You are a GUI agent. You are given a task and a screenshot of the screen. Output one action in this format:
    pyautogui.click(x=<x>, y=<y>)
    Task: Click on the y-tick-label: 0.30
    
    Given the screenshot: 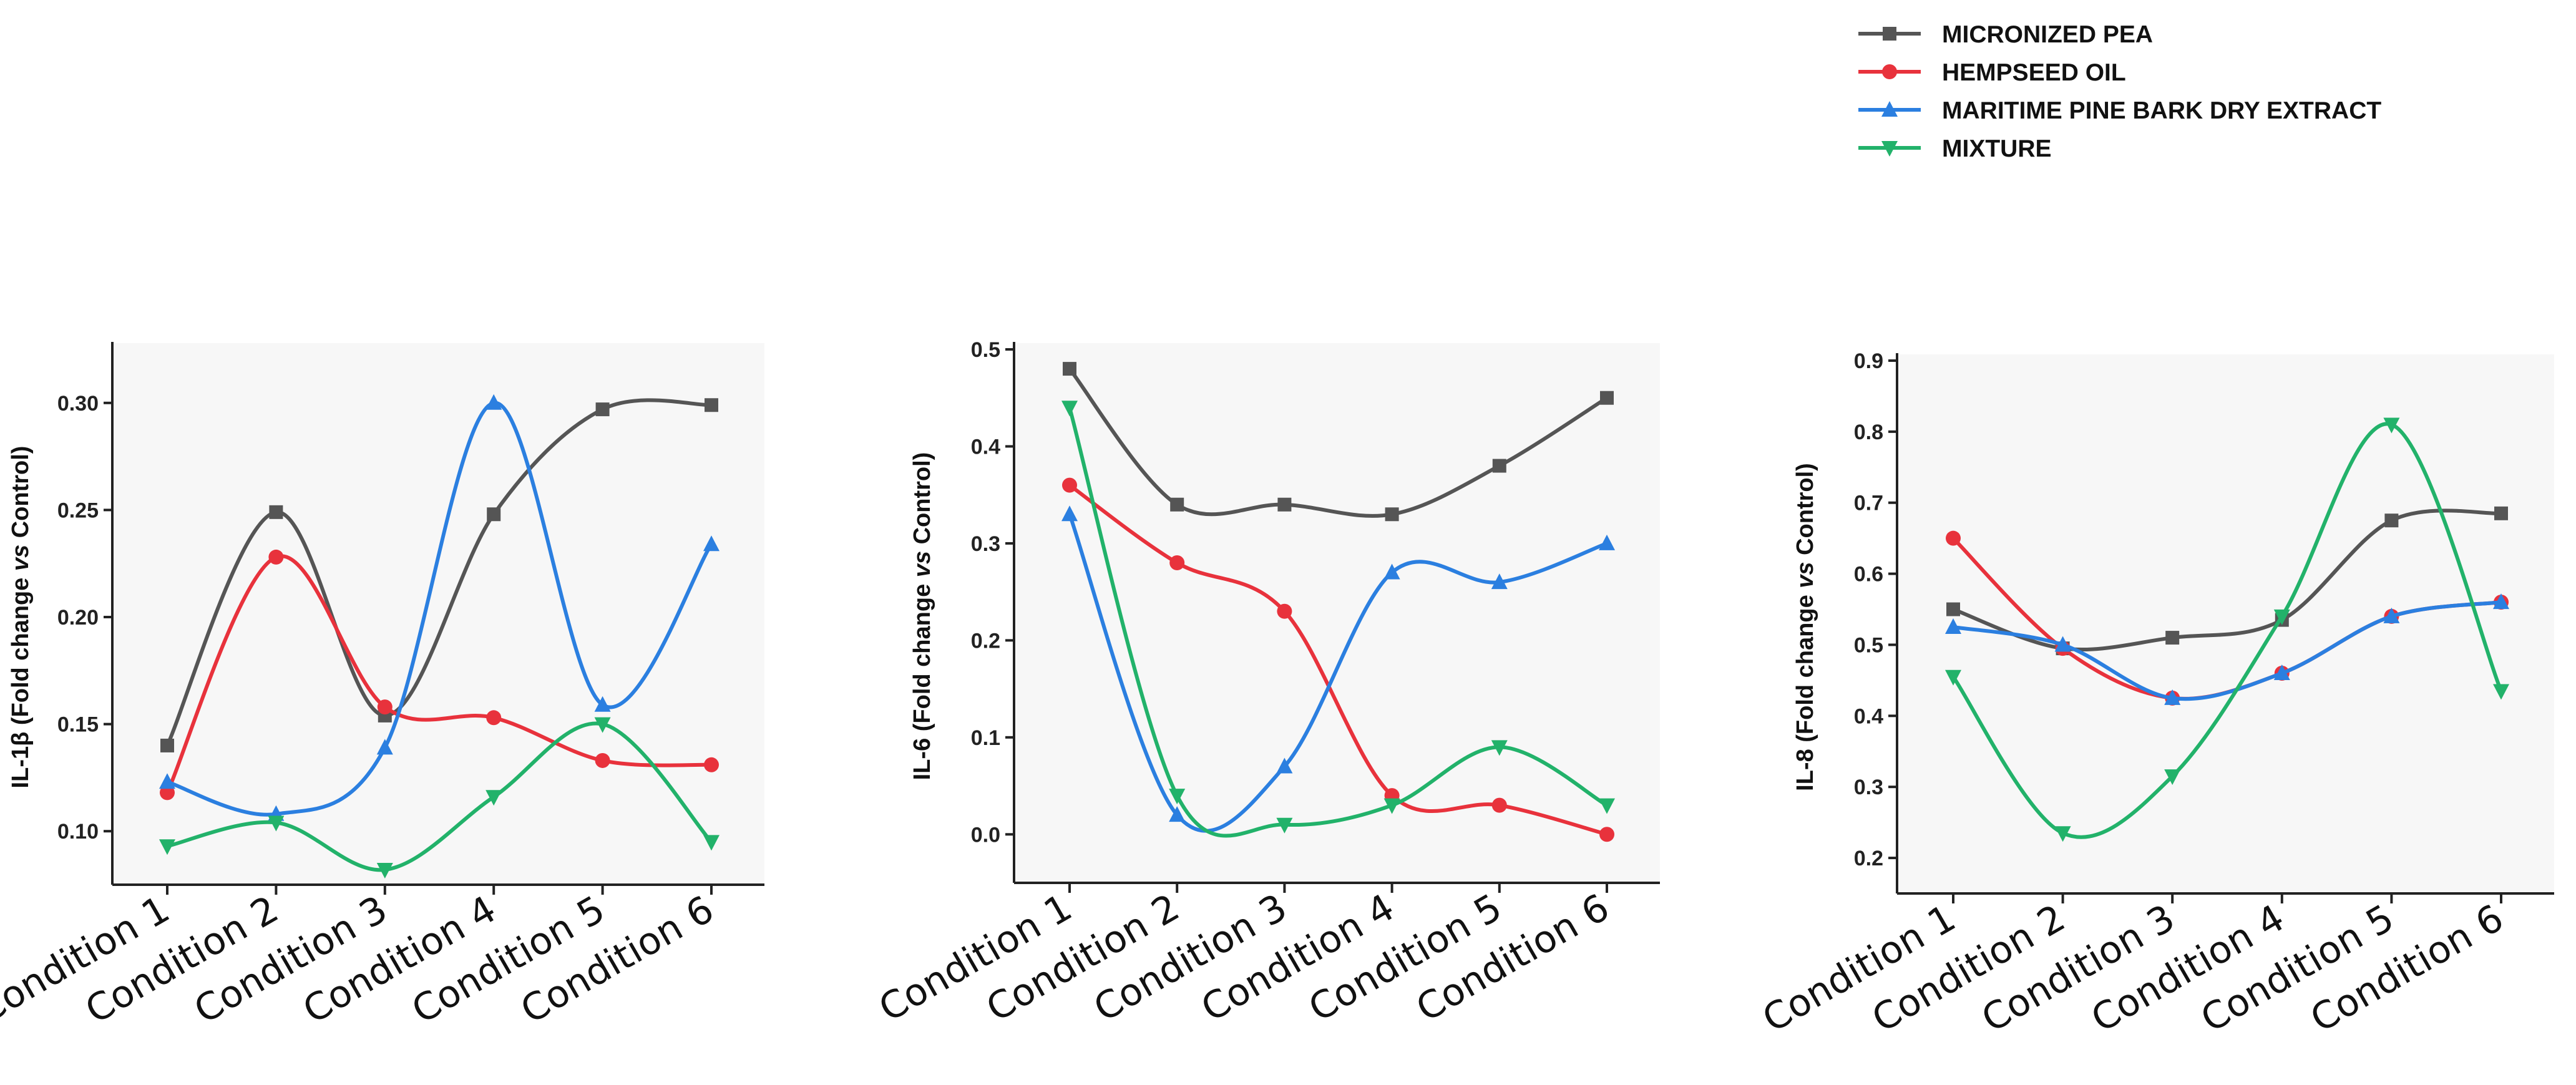 What is the action you would take?
    pyautogui.click(x=78, y=404)
    